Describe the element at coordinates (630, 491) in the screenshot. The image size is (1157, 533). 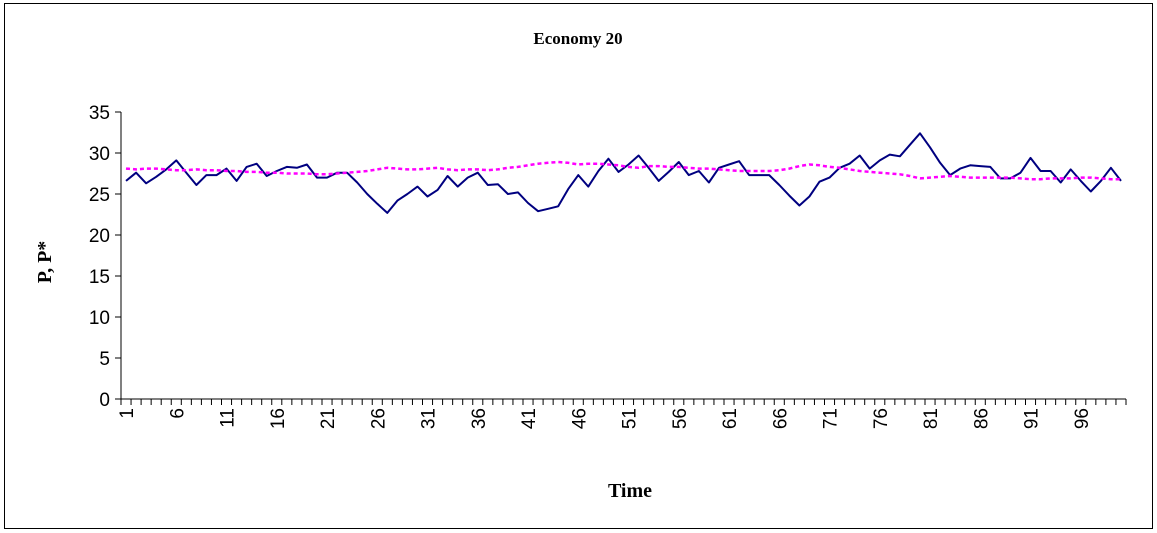
I see `x-axis-title: Time` at that location.